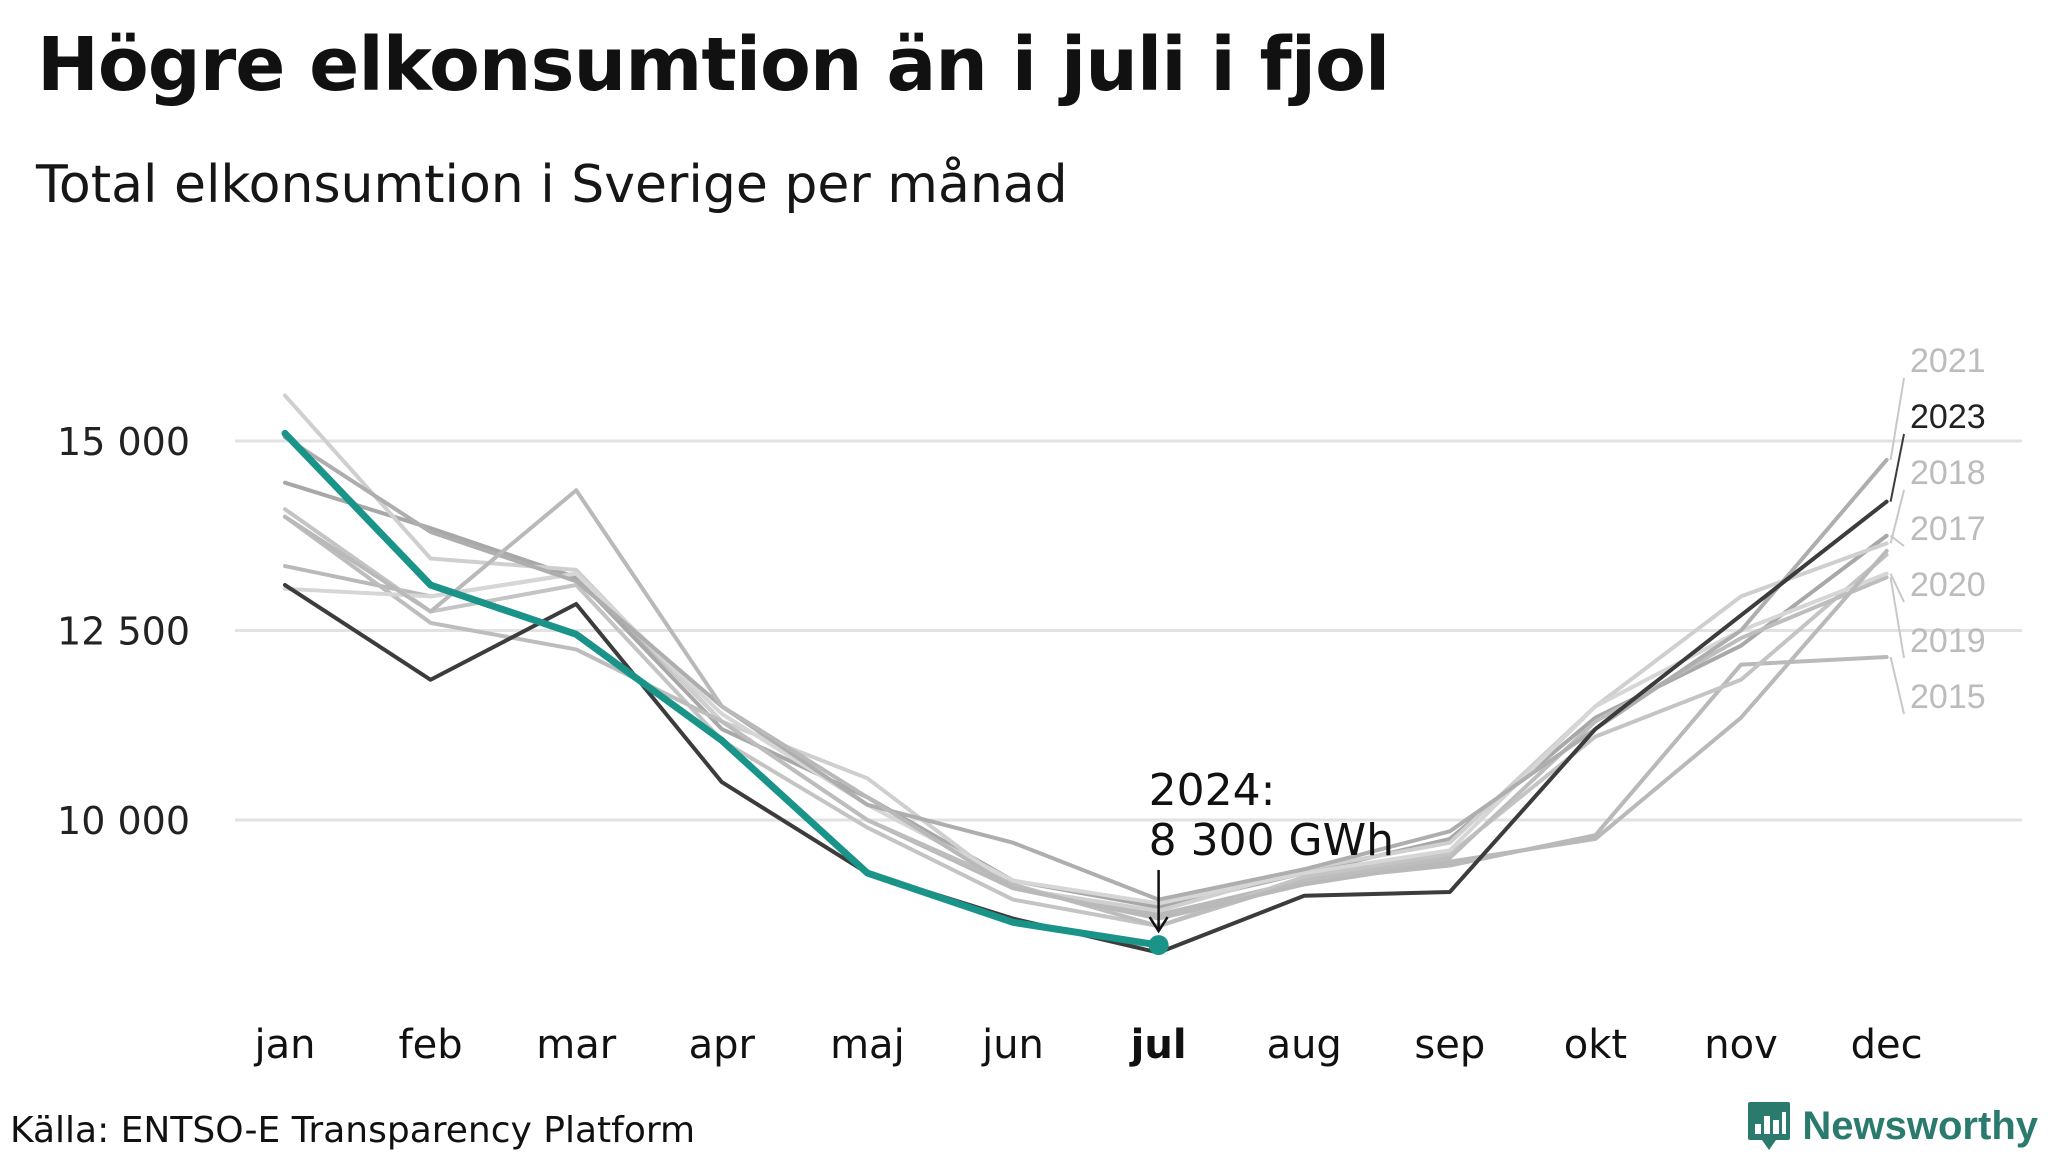 The image size is (2048, 1152). I want to click on x-tick-label: nov, so click(1741, 1045).